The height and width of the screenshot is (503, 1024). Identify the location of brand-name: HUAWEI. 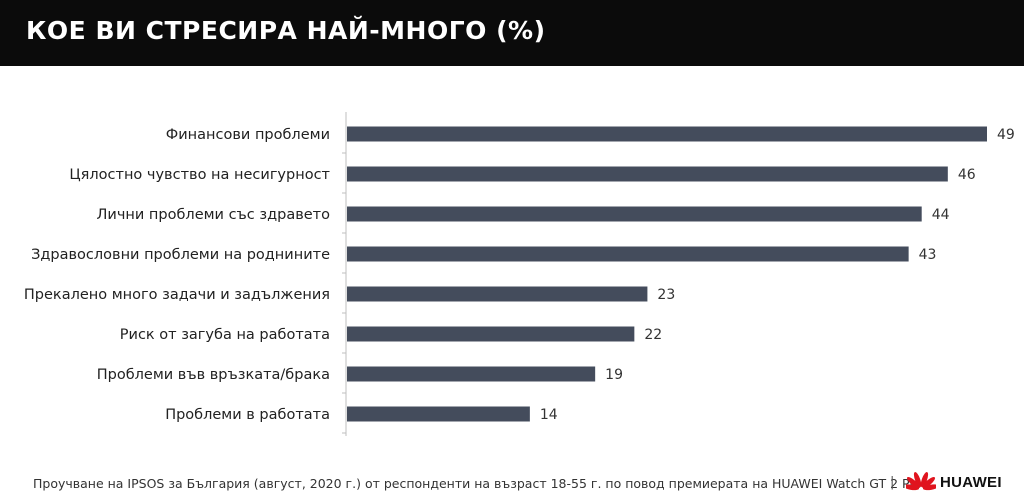
(971, 482).